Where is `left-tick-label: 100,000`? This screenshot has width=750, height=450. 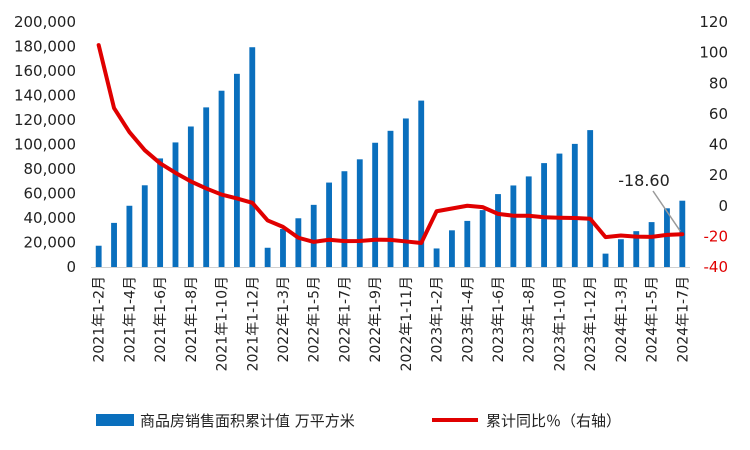
left-tick-label: 100,000 is located at coordinates (45, 145).